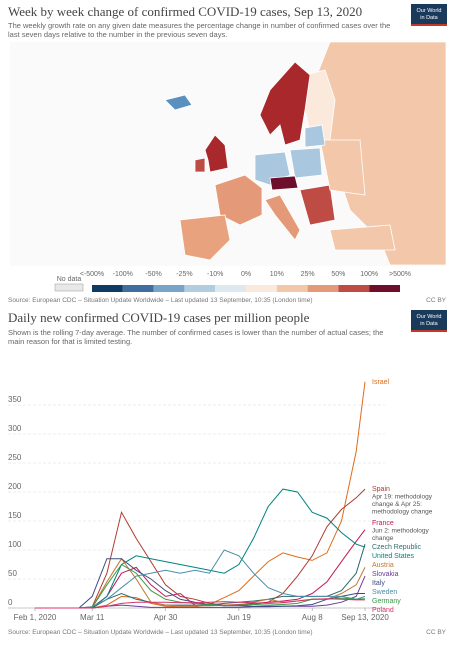 This screenshot has height=652, width=459. Describe the element at coordinates (153, 274) in the screenshot. I see `legend-label: -50%` at that location.